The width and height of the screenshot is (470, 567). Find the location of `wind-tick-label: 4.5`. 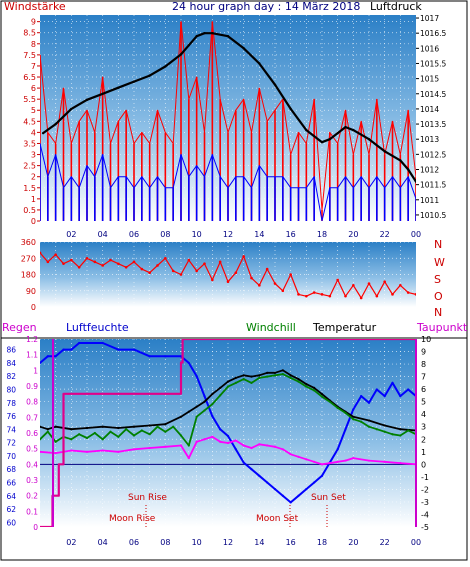

wind-tick-label: 4.5 is located at coordinates (29, 121).